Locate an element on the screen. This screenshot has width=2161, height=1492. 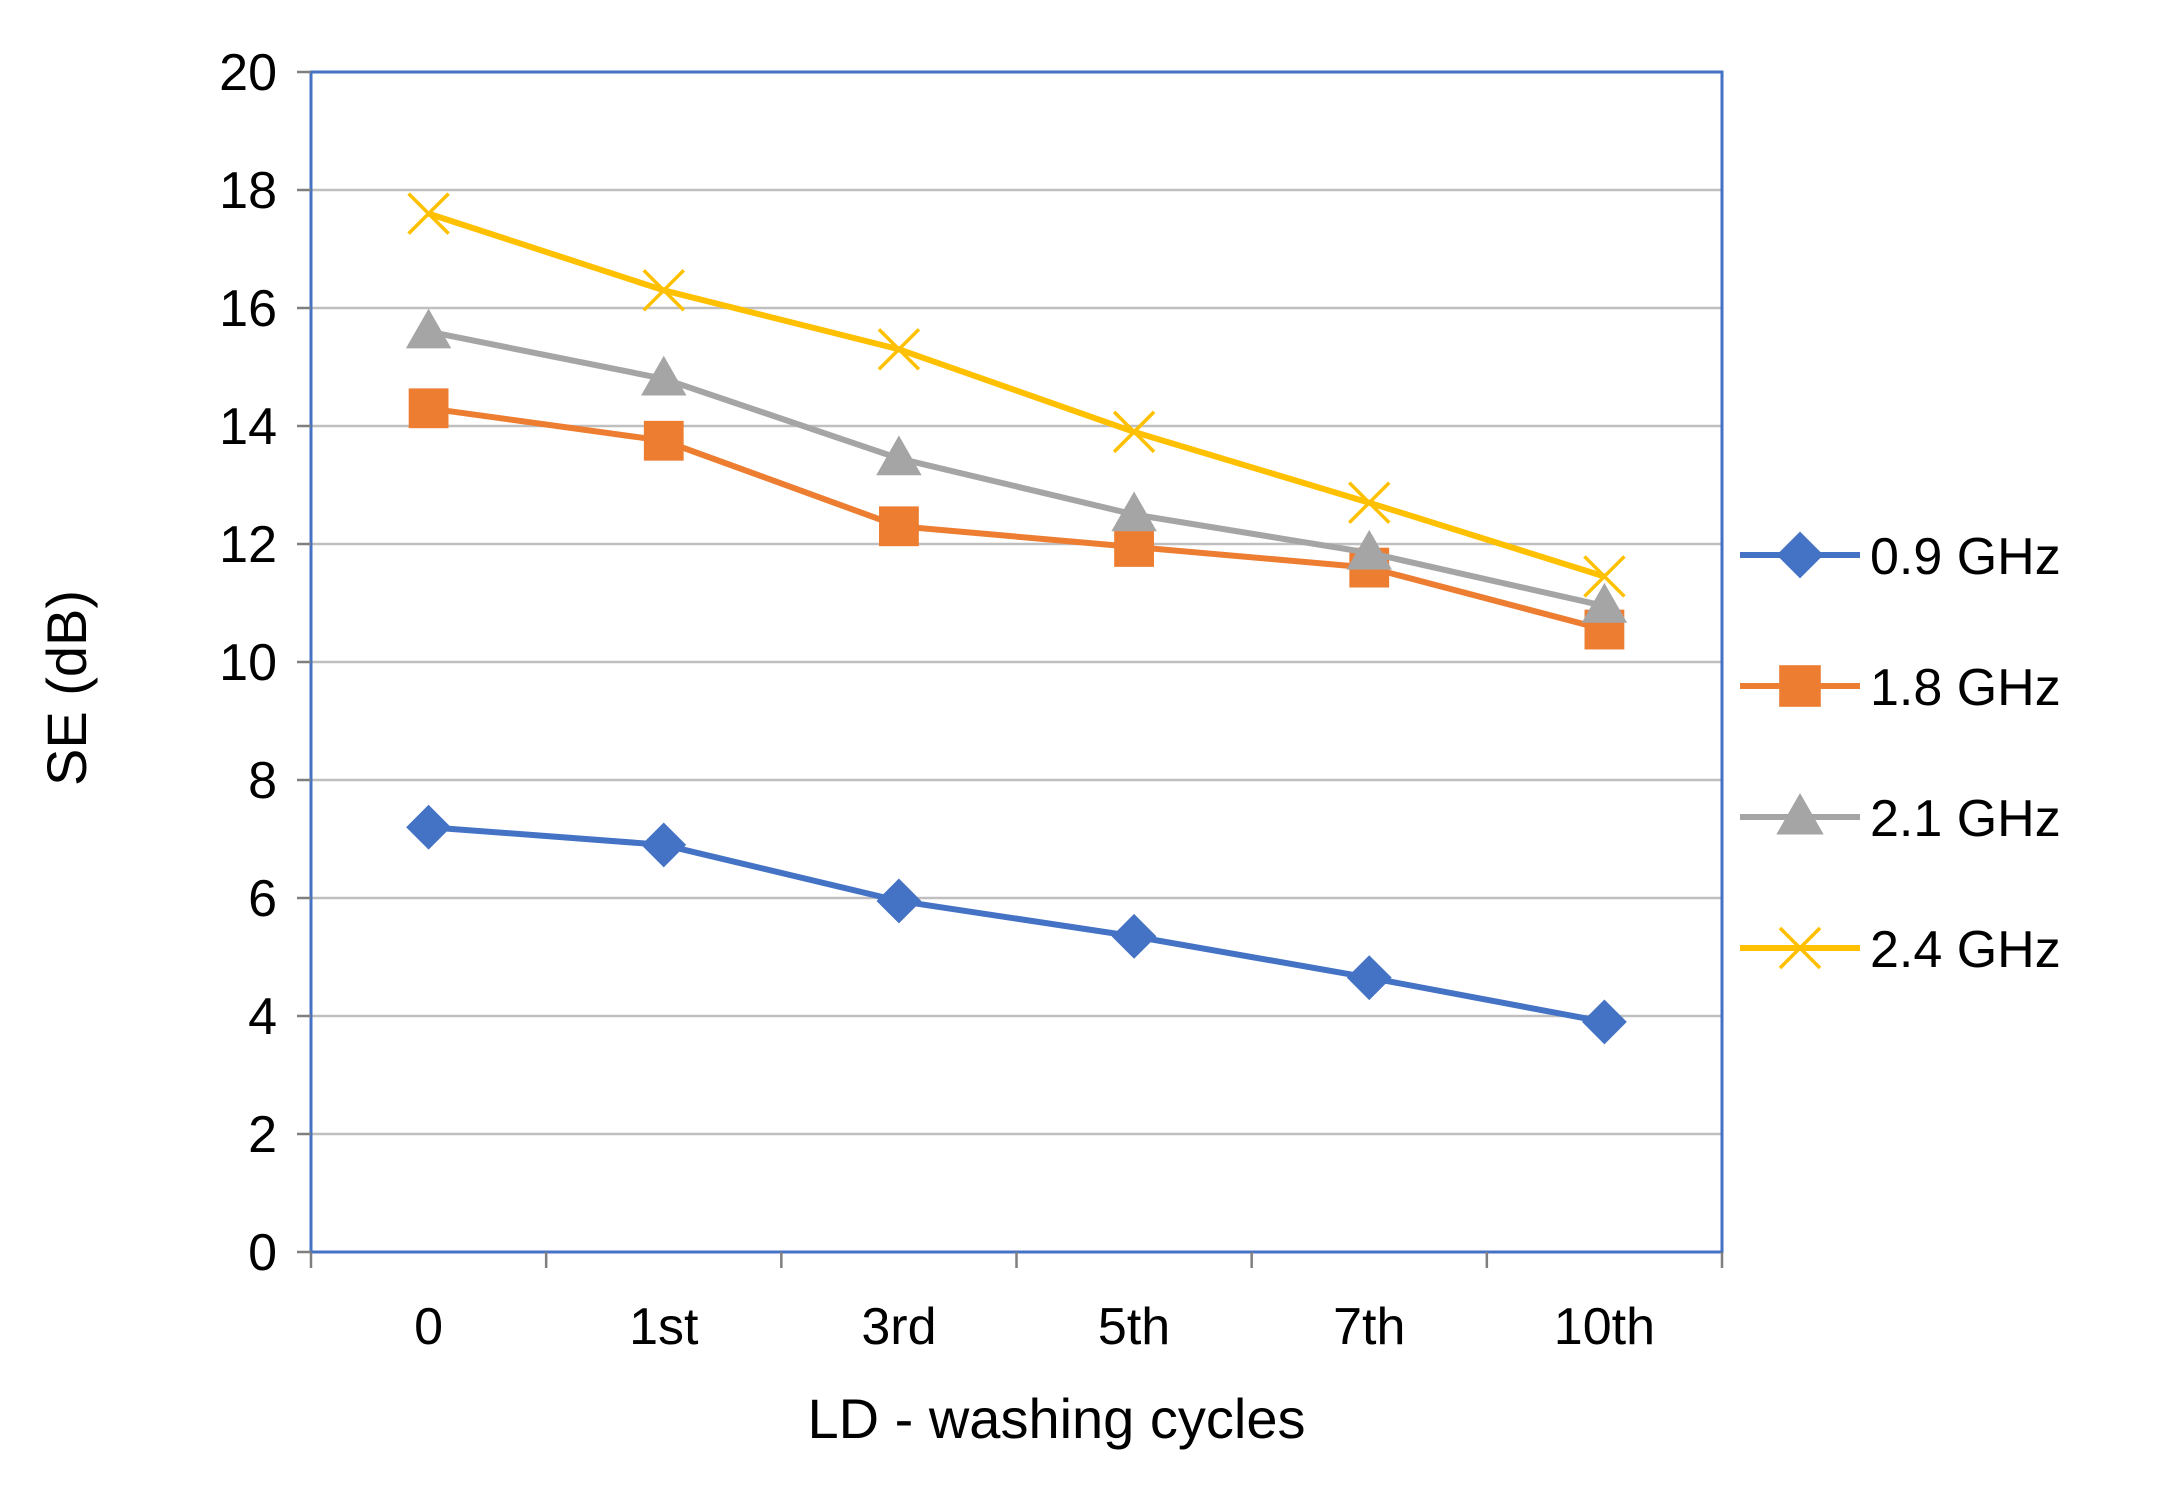
series-2.1-ghz is located at coordinates (1016, 465).